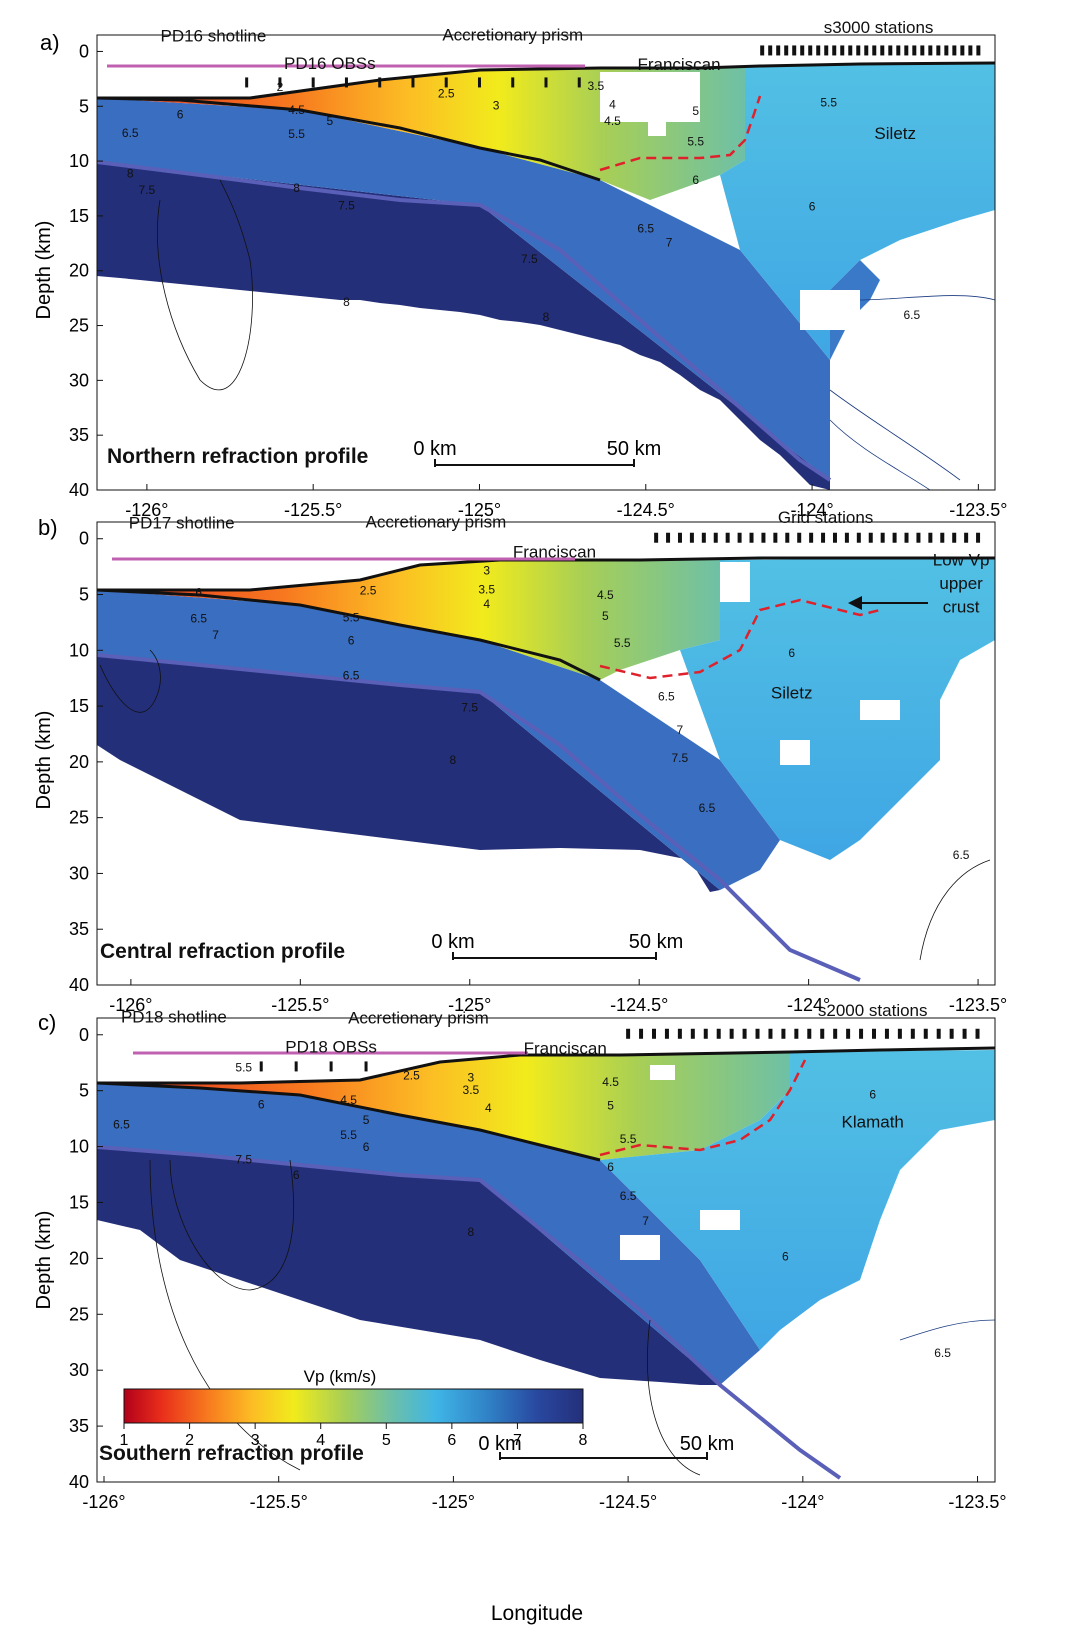 The image size is (1076, 1632). I want to click on annotation-label: Grid stations, so click(825, 517).